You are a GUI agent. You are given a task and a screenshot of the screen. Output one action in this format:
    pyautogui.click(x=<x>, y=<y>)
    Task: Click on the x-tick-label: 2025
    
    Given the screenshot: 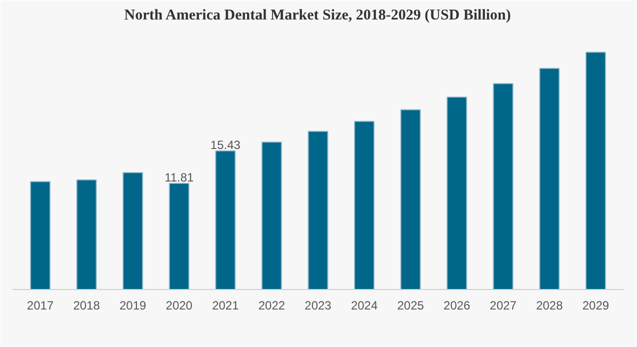 What is the action you would take?
    pyautogui.click(x=410, y=305)
    